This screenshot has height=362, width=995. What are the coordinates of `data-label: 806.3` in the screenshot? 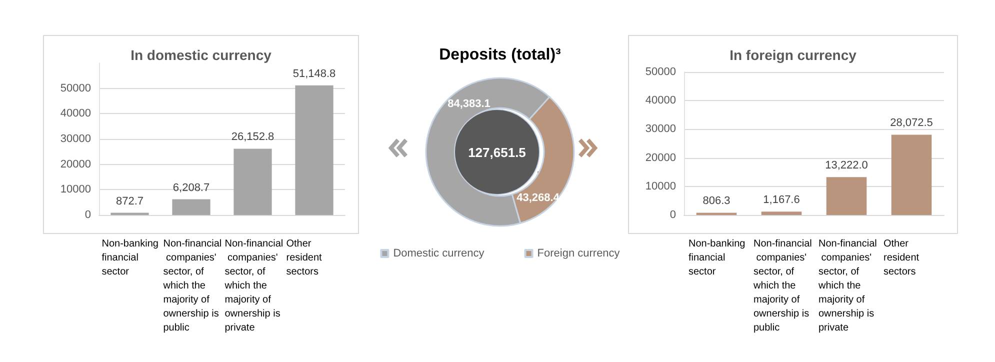 It's located at (716, 201).